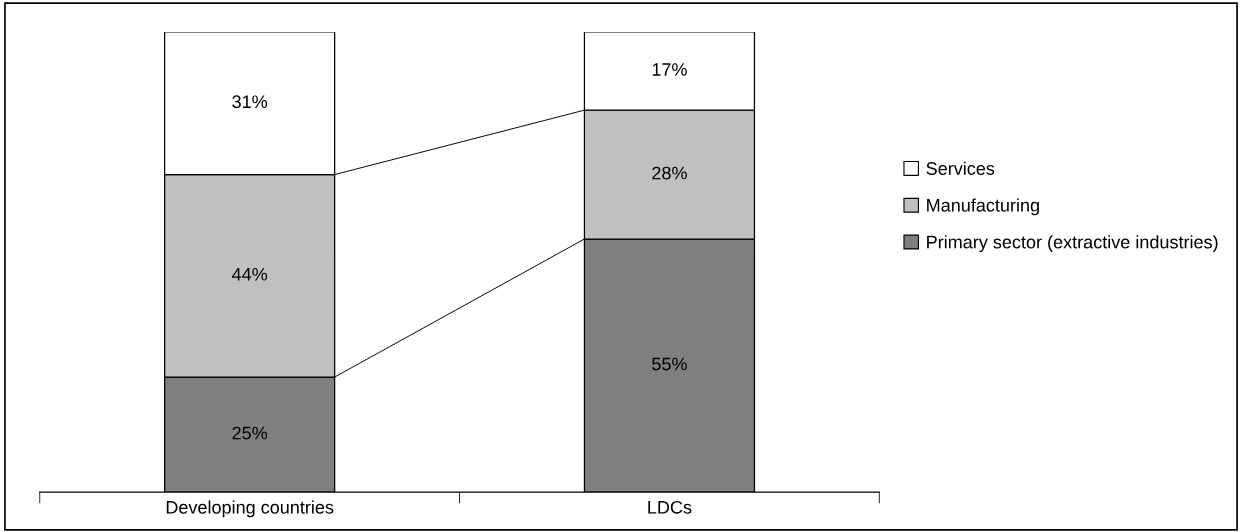  I want to click on data-label: 25%, so click(250, 433).